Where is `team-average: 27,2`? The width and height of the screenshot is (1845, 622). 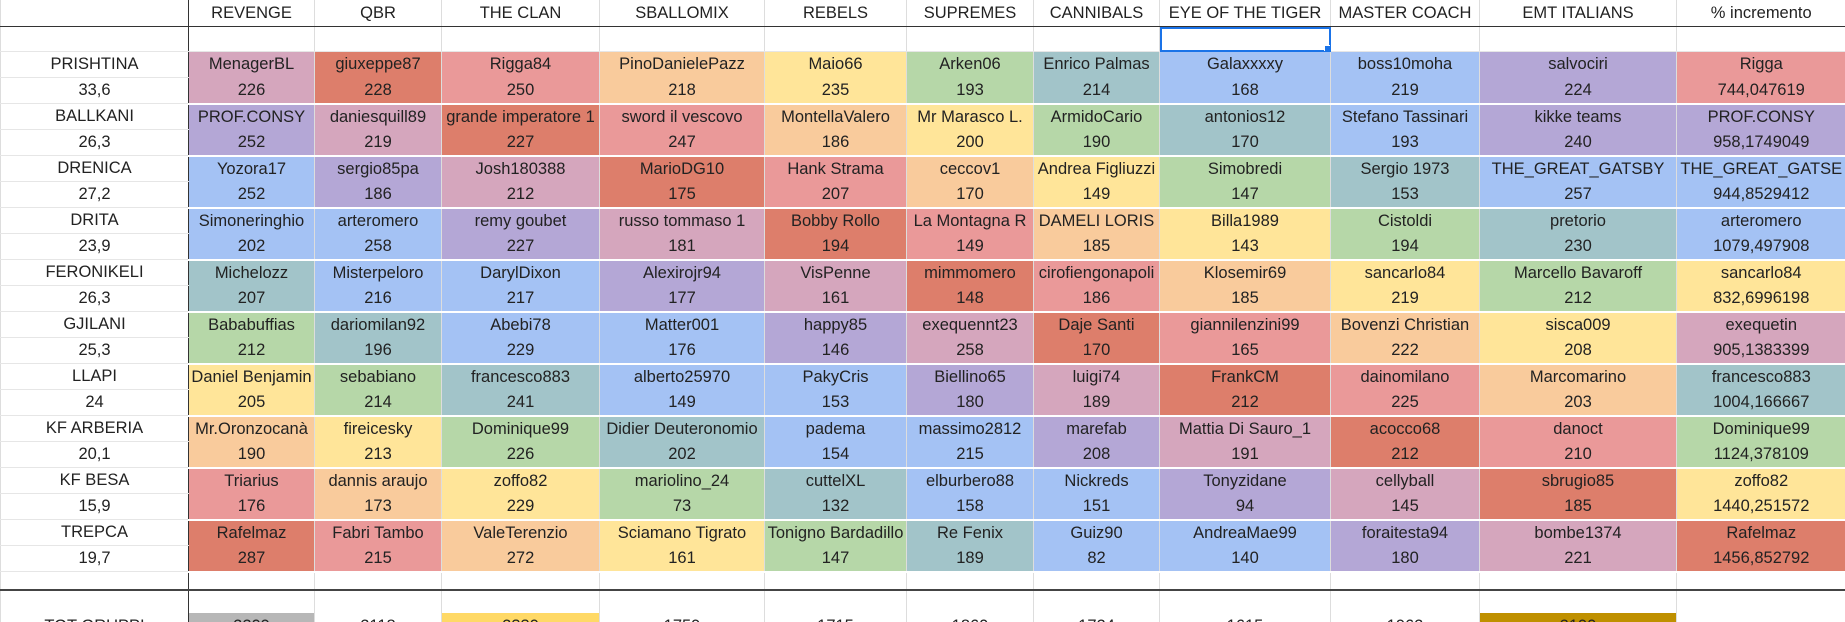 team-average: 27,2 is located at coordinates (94, 194).